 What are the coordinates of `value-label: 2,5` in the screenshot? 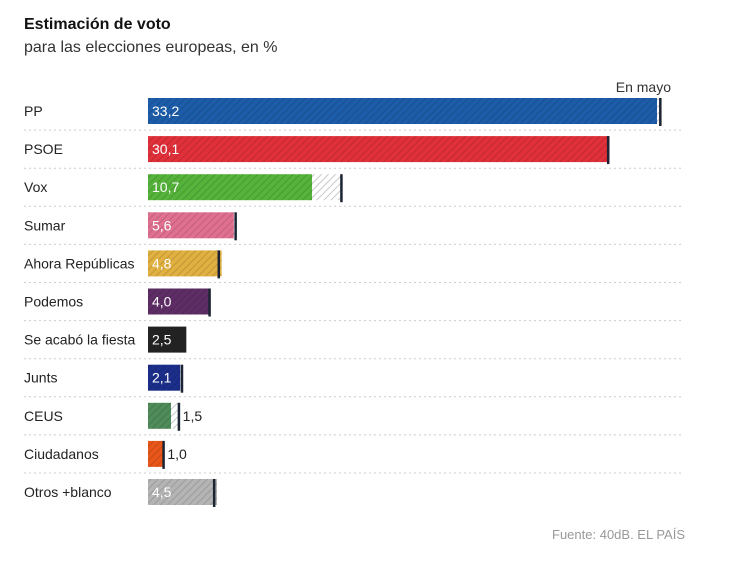 It's located at (162, 340).